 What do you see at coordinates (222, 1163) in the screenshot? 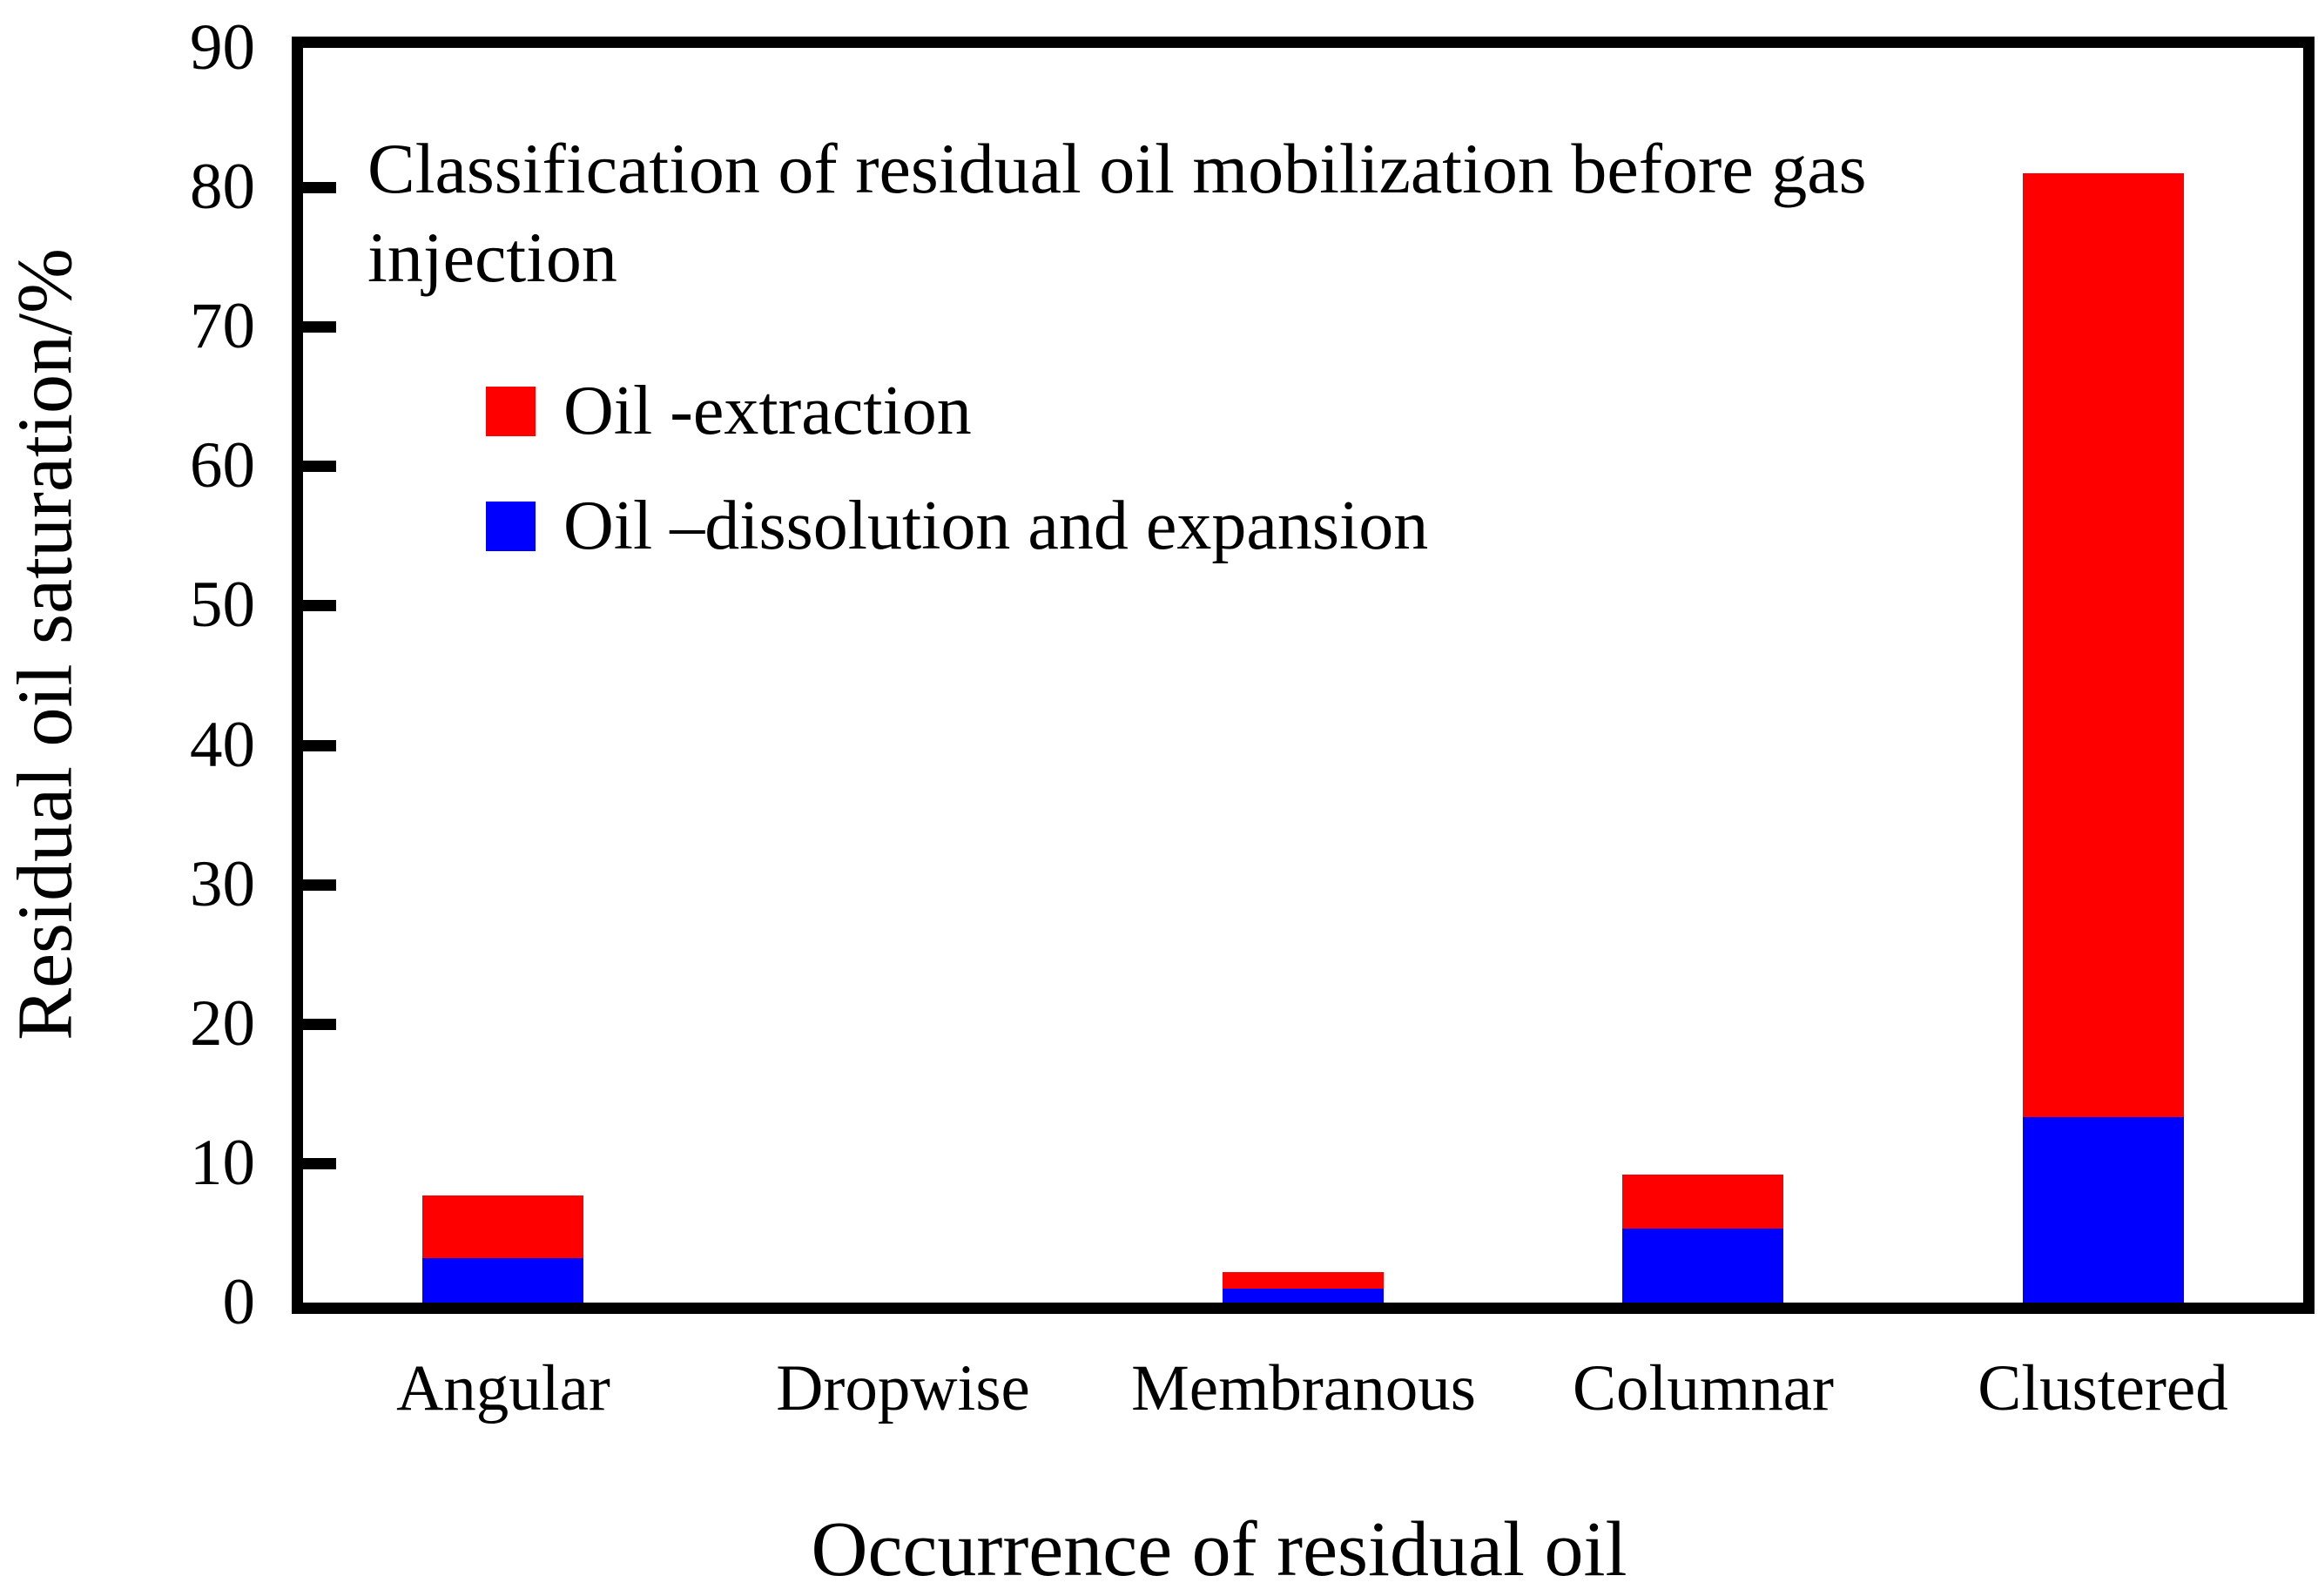
I see `y-tick-label-10: 10` at bounding box center [222, 1163].